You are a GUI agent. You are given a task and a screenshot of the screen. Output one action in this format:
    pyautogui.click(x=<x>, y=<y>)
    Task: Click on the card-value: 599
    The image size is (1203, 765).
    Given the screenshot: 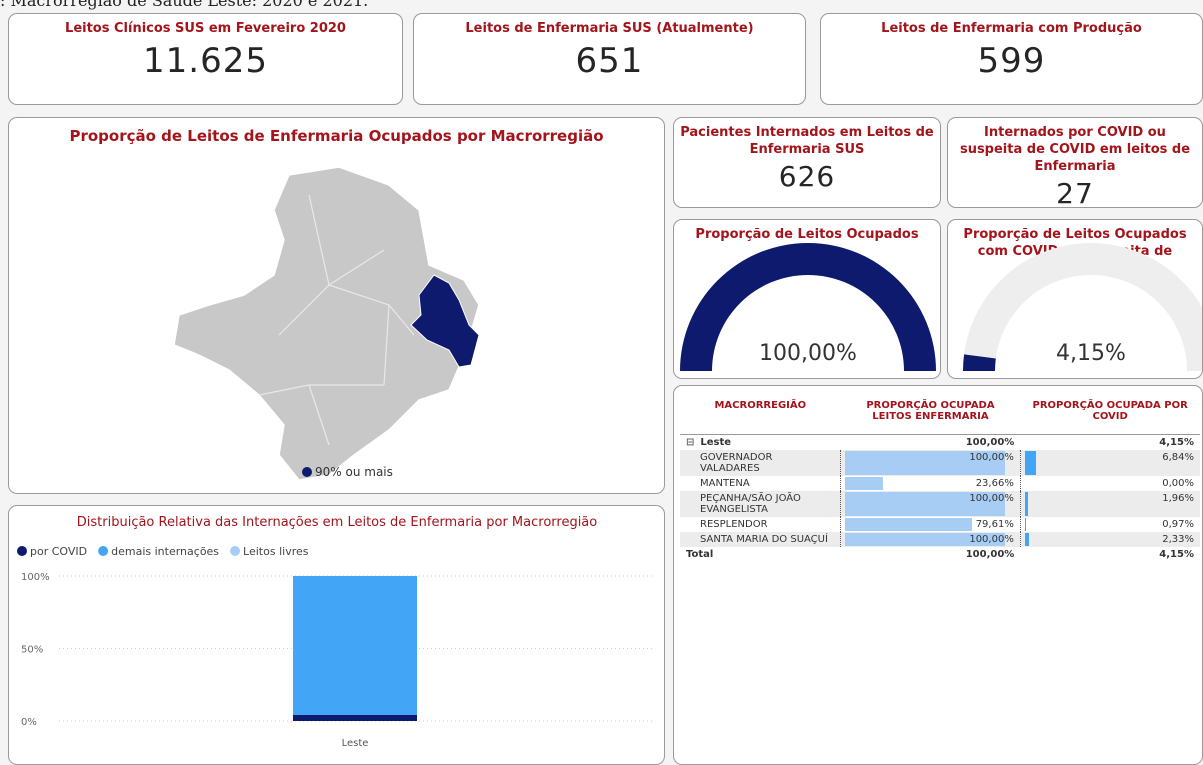 What is the action you would take?
    pyautogui.click(x=1011, y=61)
    